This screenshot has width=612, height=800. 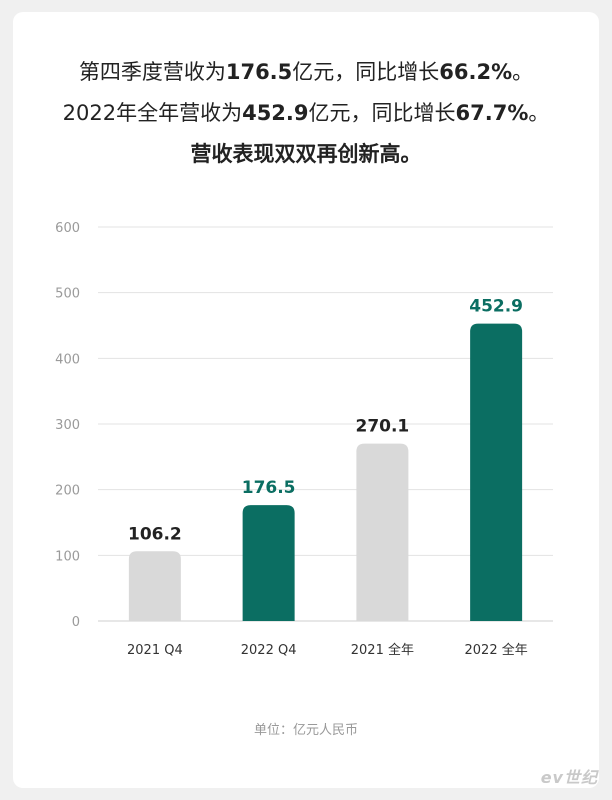 What do you see at coordinates (523, 72) in the screenshot?
I see `headline-1-text-c: 。` at bounding box center [523, 72].